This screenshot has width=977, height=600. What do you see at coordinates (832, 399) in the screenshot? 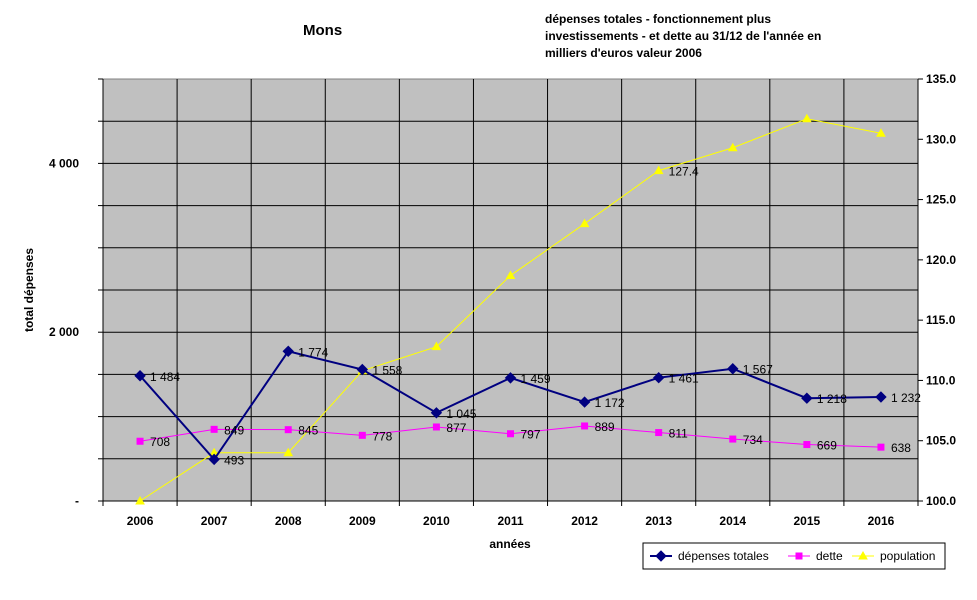
I see `data-label: 1 218` at bounding box center [832, 399].